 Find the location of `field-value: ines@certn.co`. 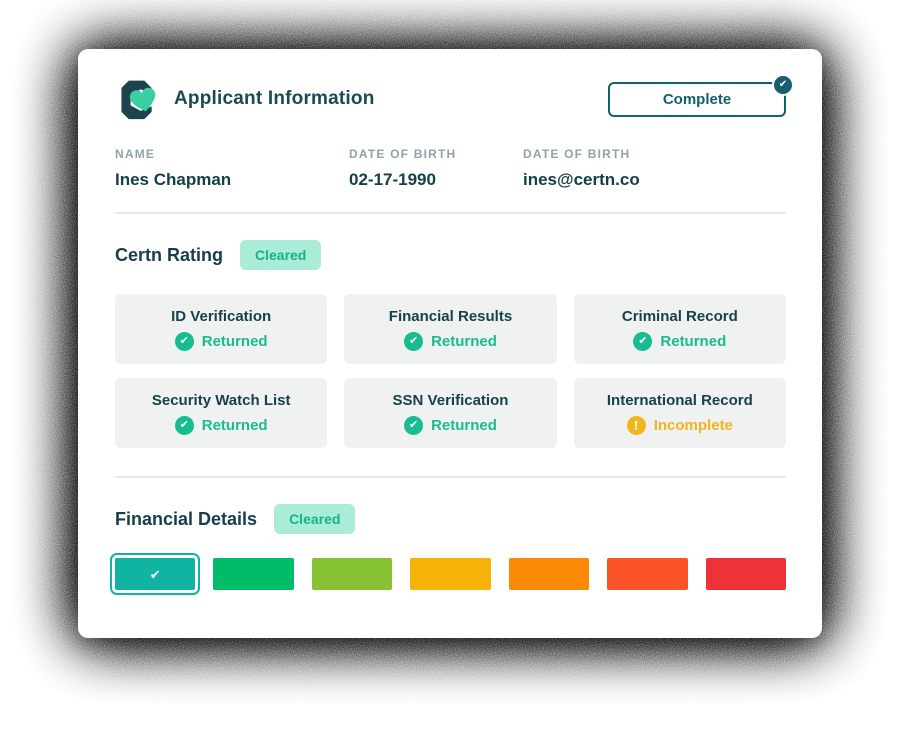

field-value: ines@certn.co is located at coordinates (581, 179).